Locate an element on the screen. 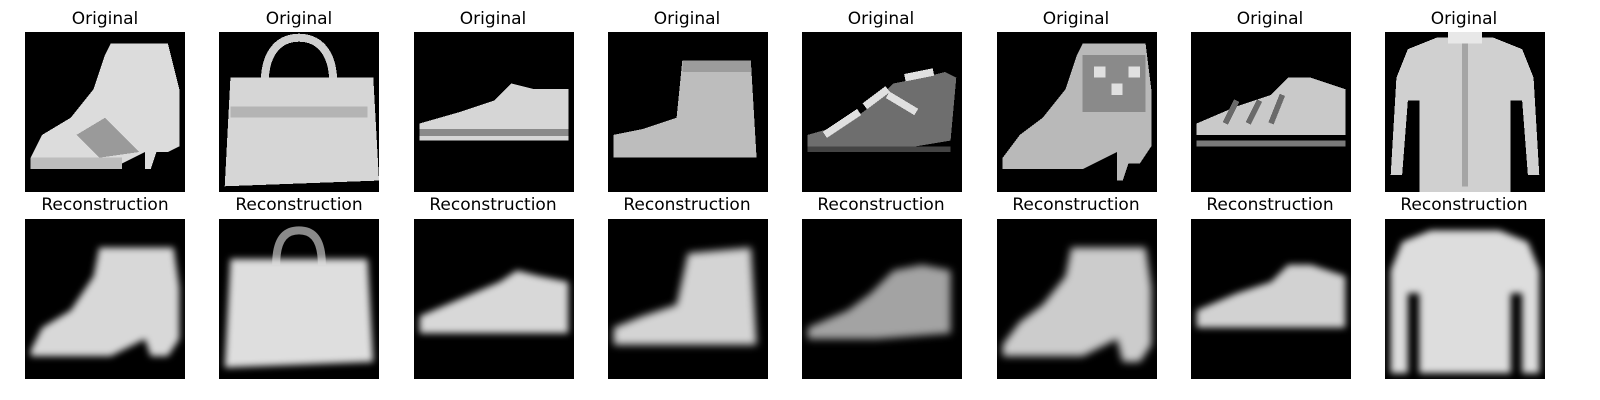 This screenshot has width=1600, height=400. original-title-3: Original is located at coordinates (493, 19).